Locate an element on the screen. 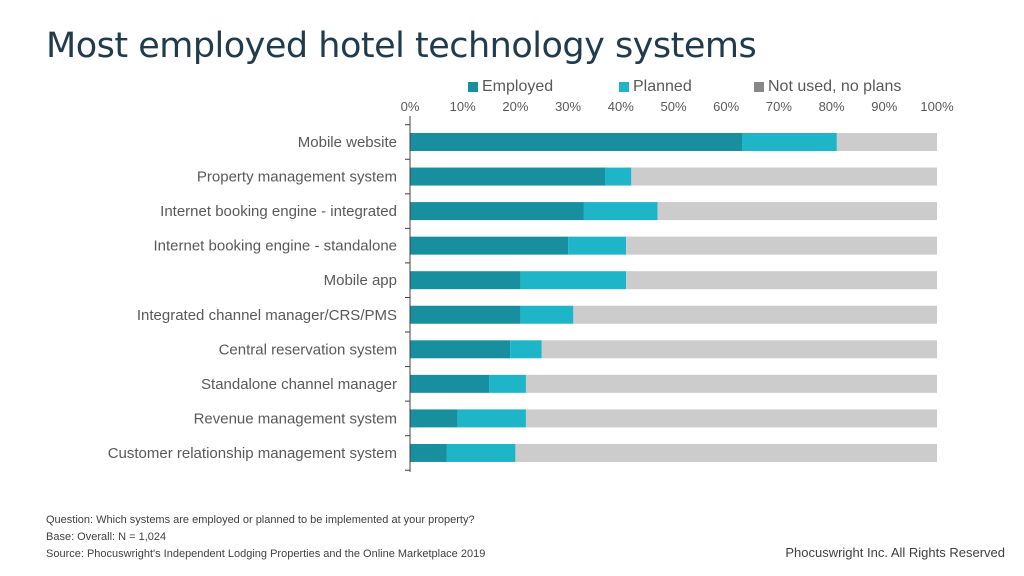  x-tick-label: 10% is located at coordinates (463, 106).